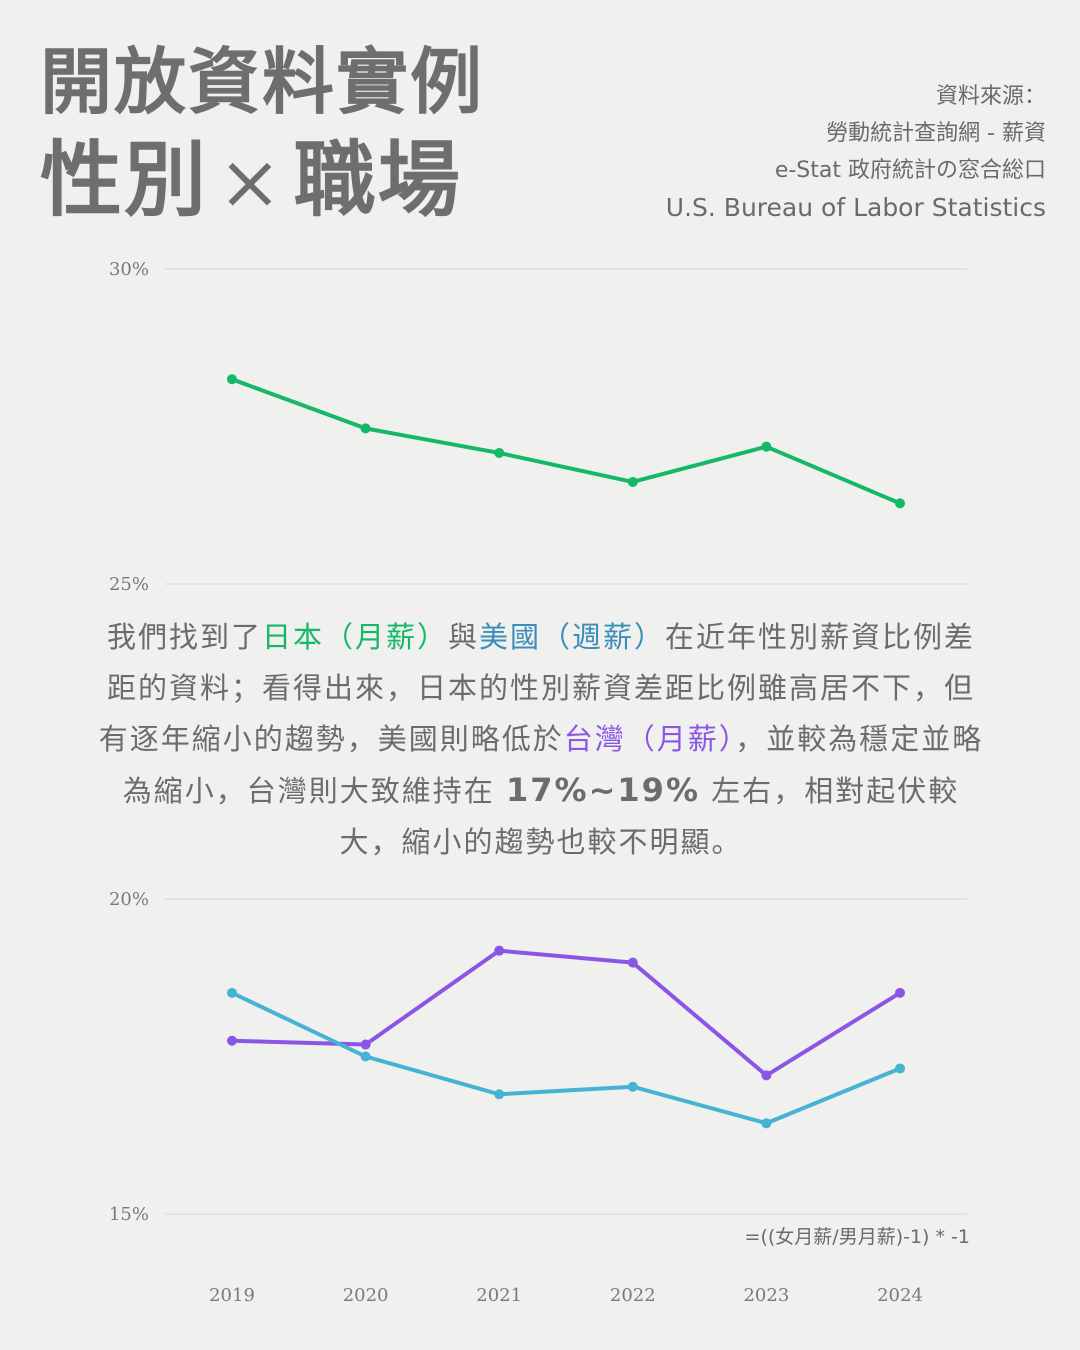 The height and width of the screenshot is (1350, 1080). Describe the element at coordinates (354, 637) in the screenshot. I see `japan-highlight: 日本（月薪）` at that location.